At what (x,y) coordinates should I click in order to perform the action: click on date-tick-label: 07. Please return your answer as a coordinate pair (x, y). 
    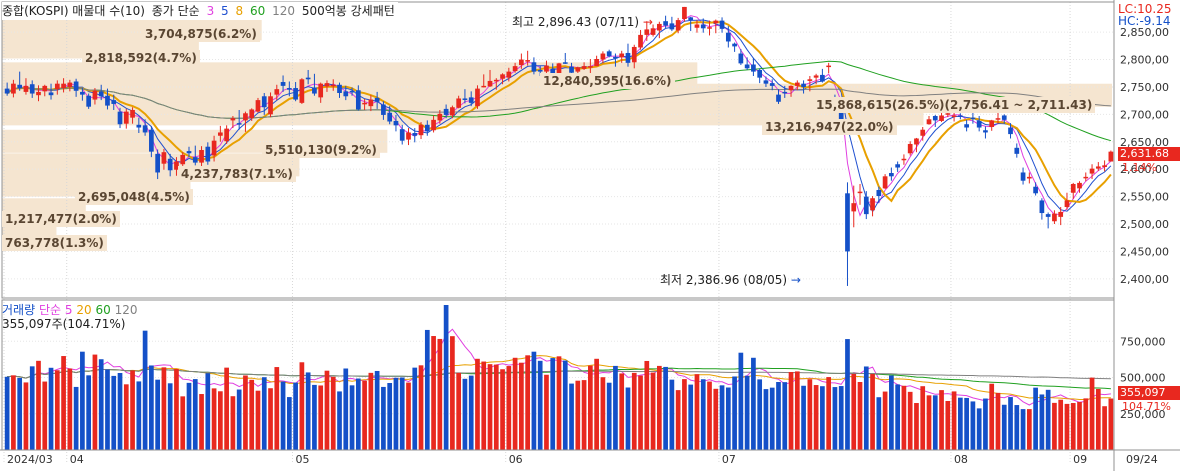
    Looking at the image, I should click on (729, 459).